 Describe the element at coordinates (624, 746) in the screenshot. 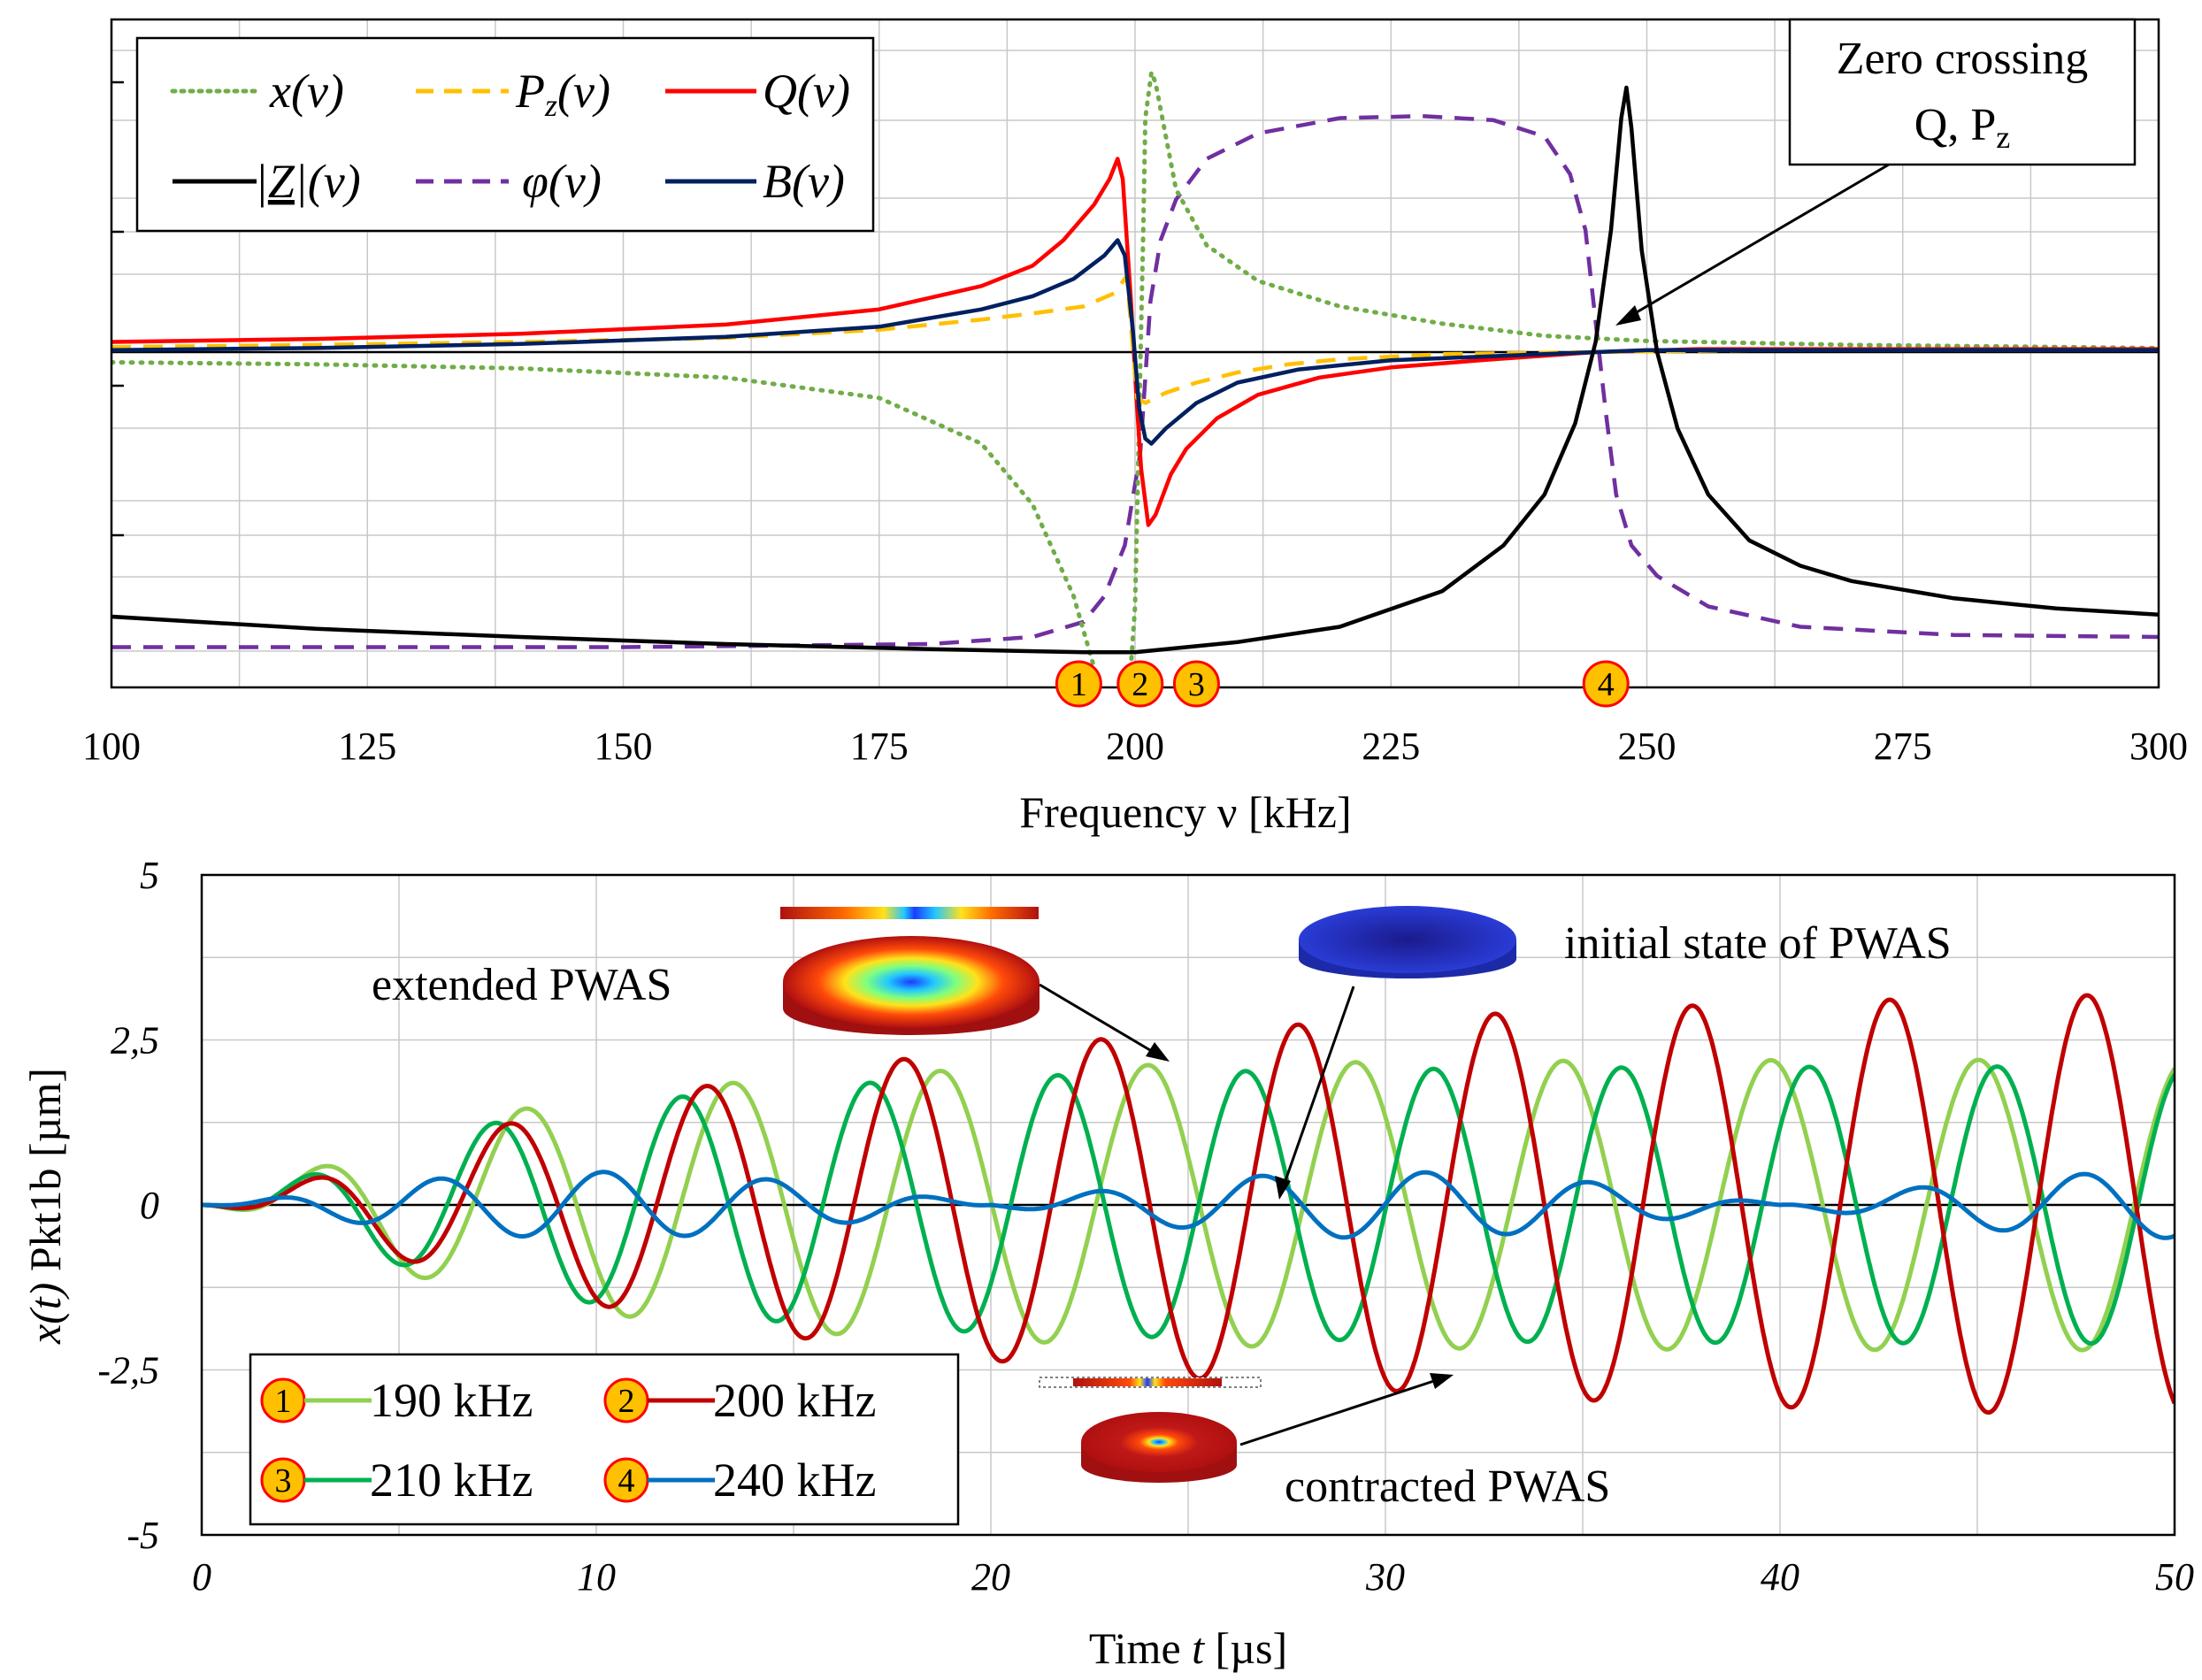

I see `top-x-tick-label: 150` at that location.